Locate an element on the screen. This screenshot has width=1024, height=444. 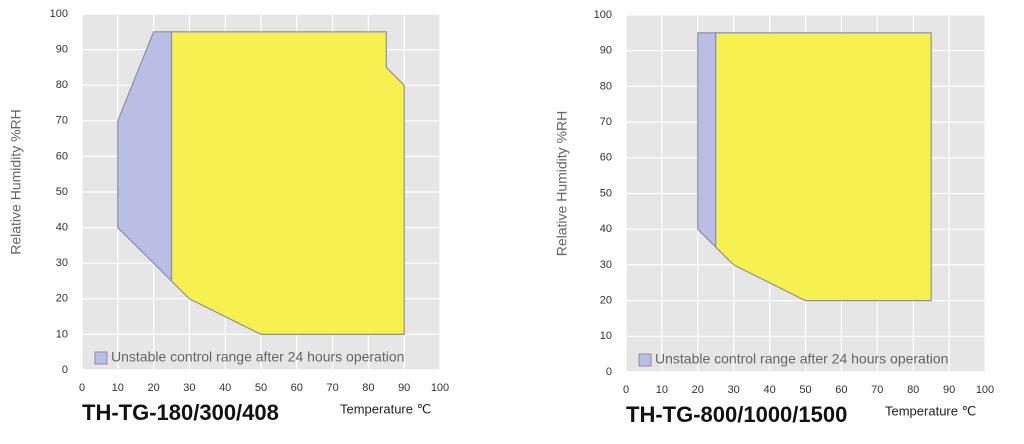
chart-title: TH-TG-180/300/408 is located at coordinates (180, 412).